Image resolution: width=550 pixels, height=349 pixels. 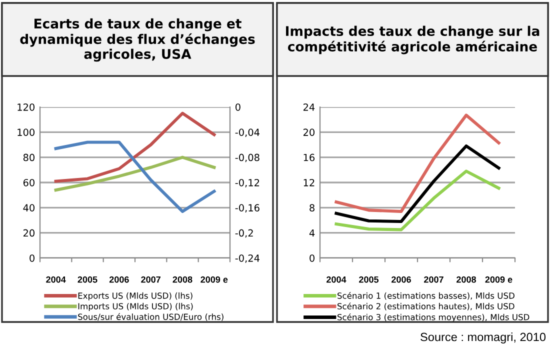 What do you see at coordinates (312, 233) in the screenshot?
I see `y-tick-label: 4` at bounding box center [312, 233].